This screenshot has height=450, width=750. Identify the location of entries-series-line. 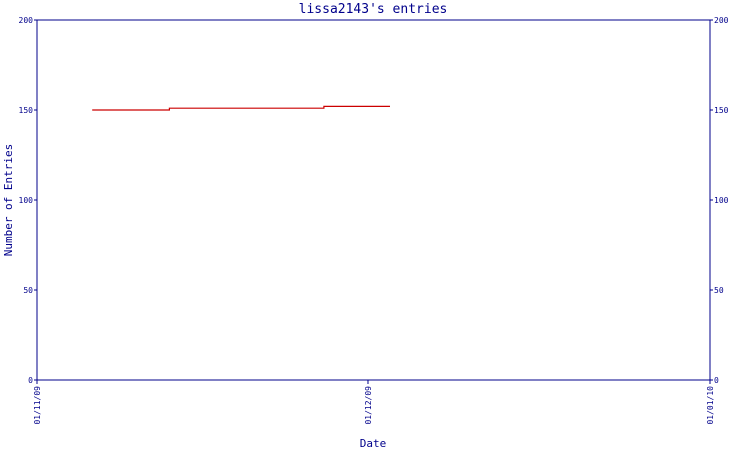
(241, 108).